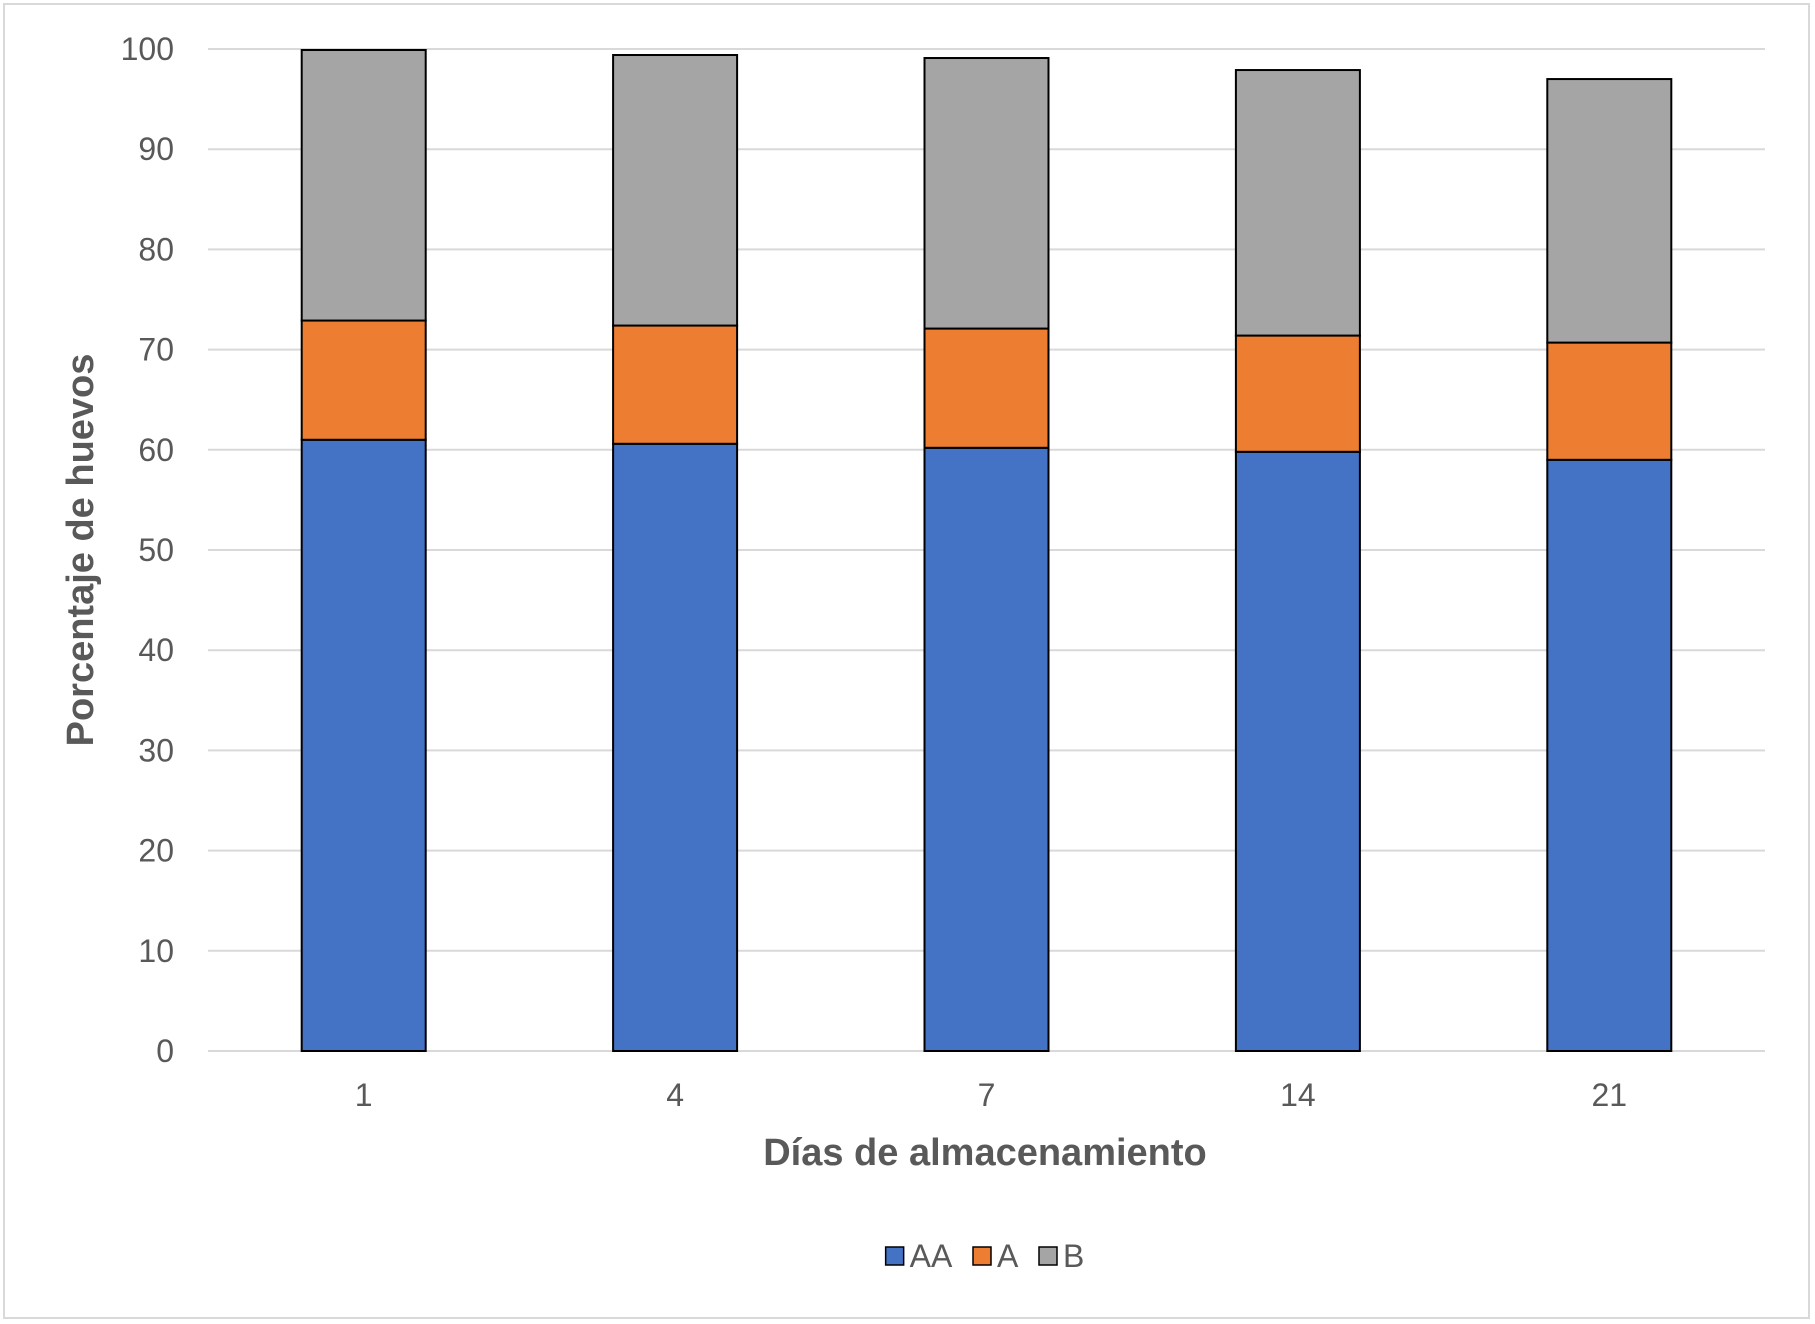  What do you see at coordinates (894, 1256) in the screenshot?
I see `legend-swatch-aa` at bounding box center [894, 1256].